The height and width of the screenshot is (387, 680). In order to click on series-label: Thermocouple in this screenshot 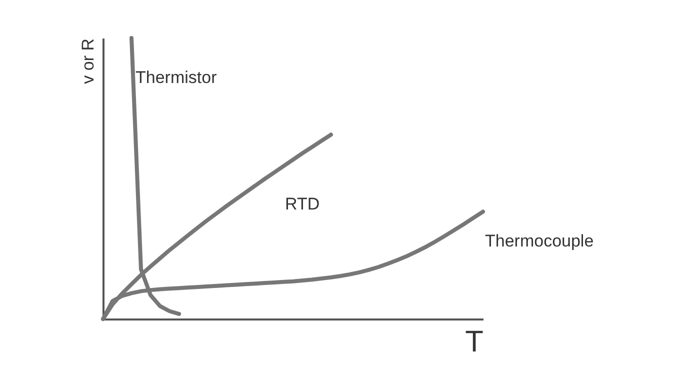, I will do `click(539, 241)`.